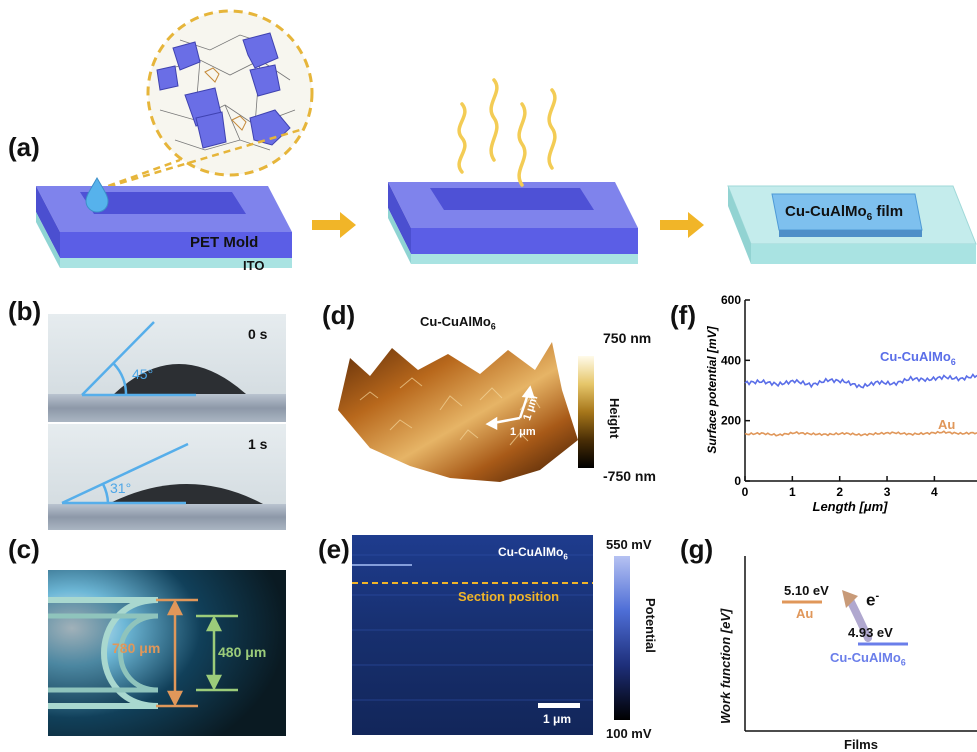  What do you see at coordinates (934, 492) in the screenshot?
I see `x-tick-label: 4` at bounding box center [934, 492].